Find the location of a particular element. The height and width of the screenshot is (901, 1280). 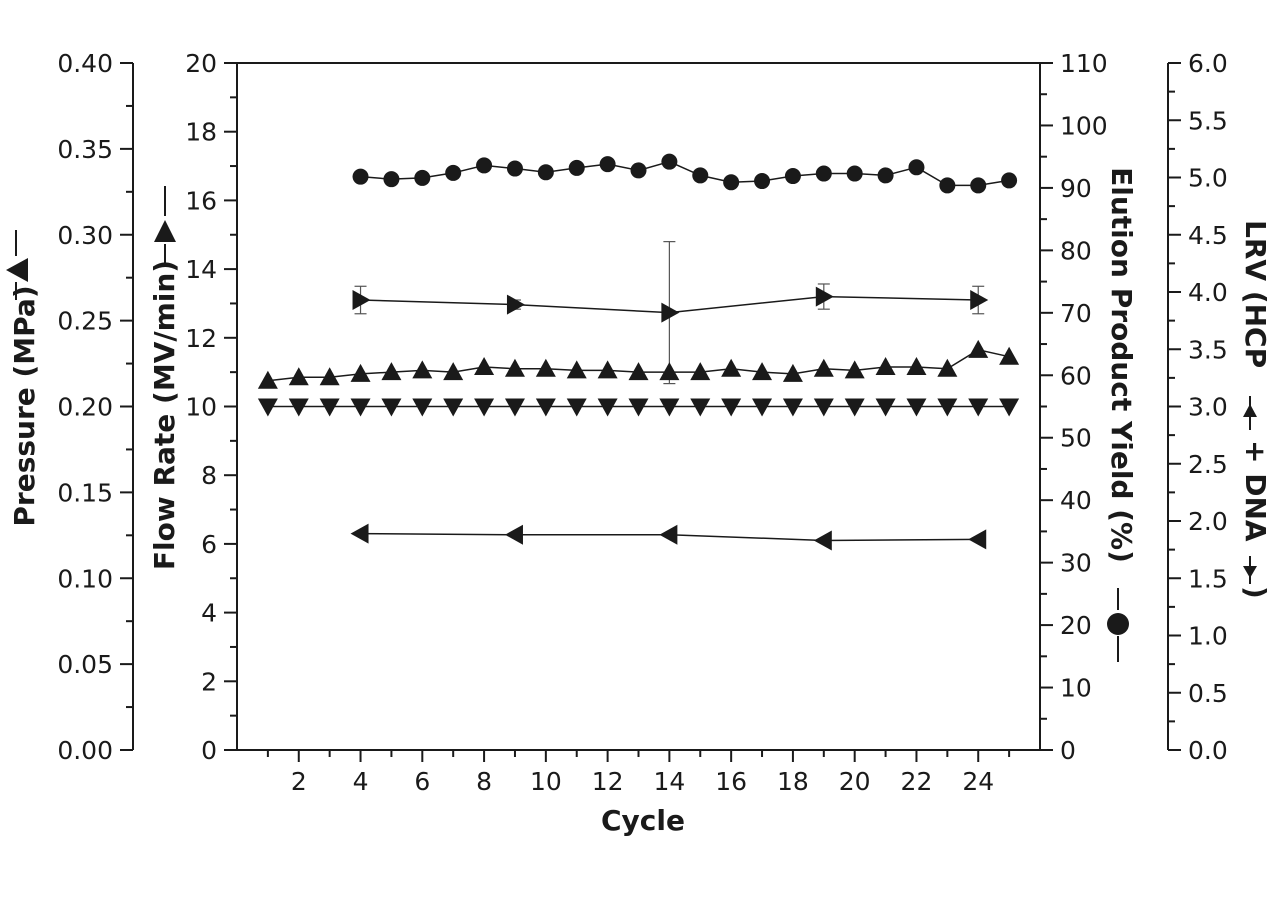

yield-tick-label: 0 is located at coordinates (1068, 750).